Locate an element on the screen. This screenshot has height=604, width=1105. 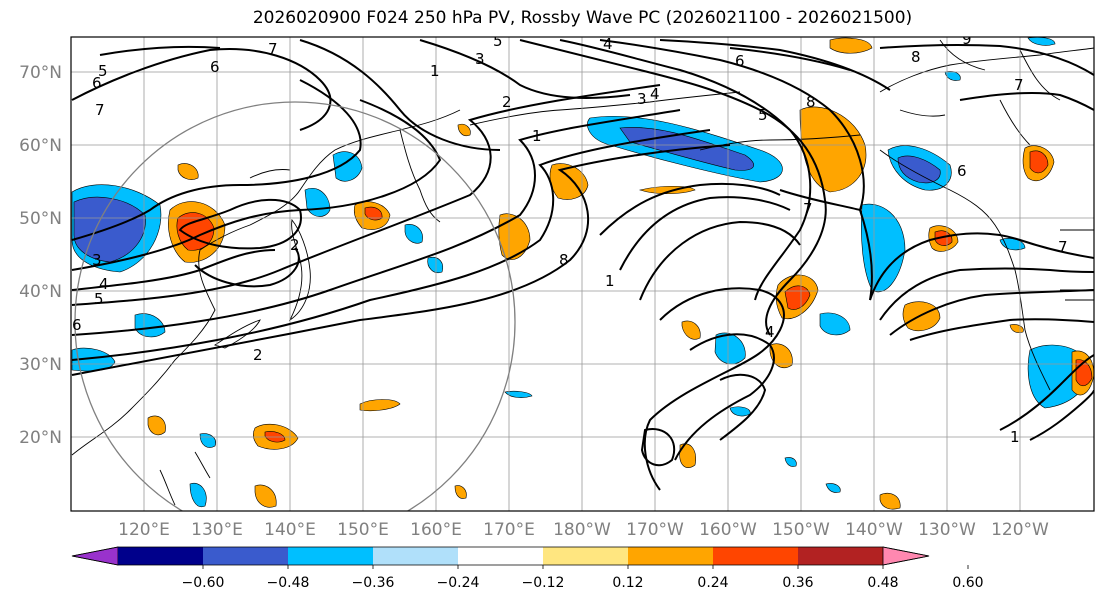
colorbar-tick-label: 0.48 is located at coordinates (882, 583).